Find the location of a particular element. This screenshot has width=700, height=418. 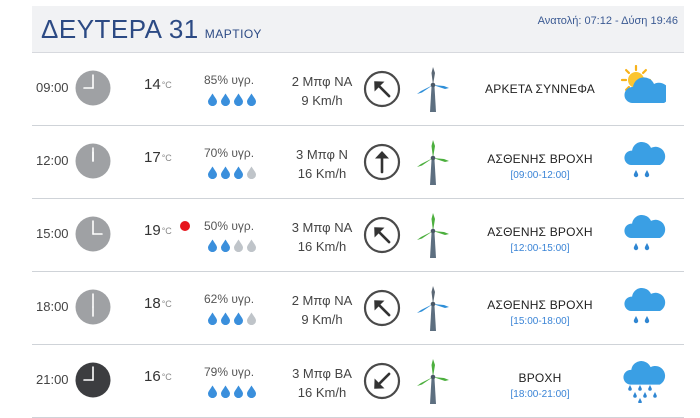

warning-dot-icon is located at coordinates (185, 226).